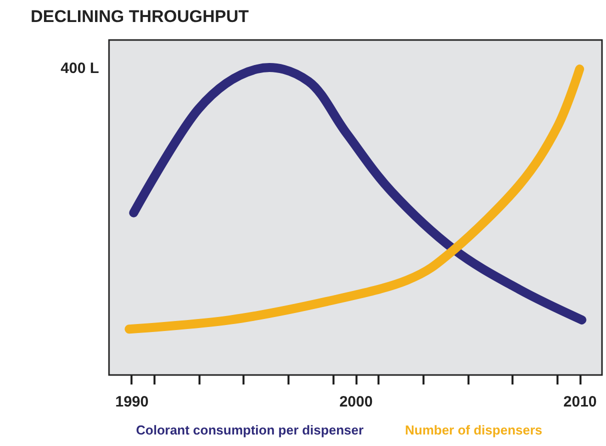 The image size is (606, 446). I want to click on text: Colorant consumption per dispenser, so click(250, 430).